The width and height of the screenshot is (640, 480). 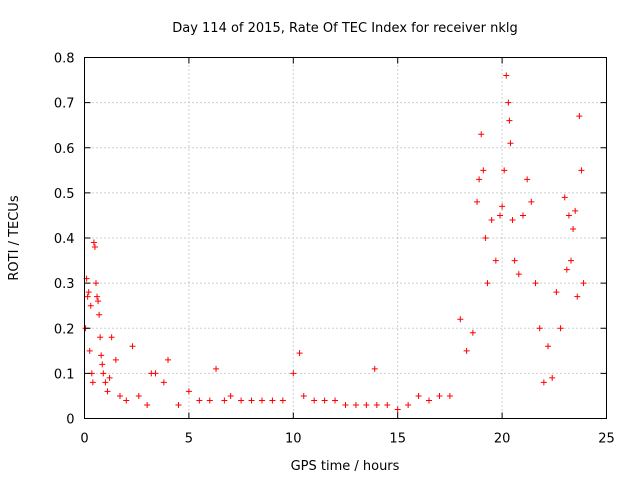 What do you see at coordinates (64, 59) in the screenshot?
I see `y-tick-label: 0.8` at bounding box center [64, 59].